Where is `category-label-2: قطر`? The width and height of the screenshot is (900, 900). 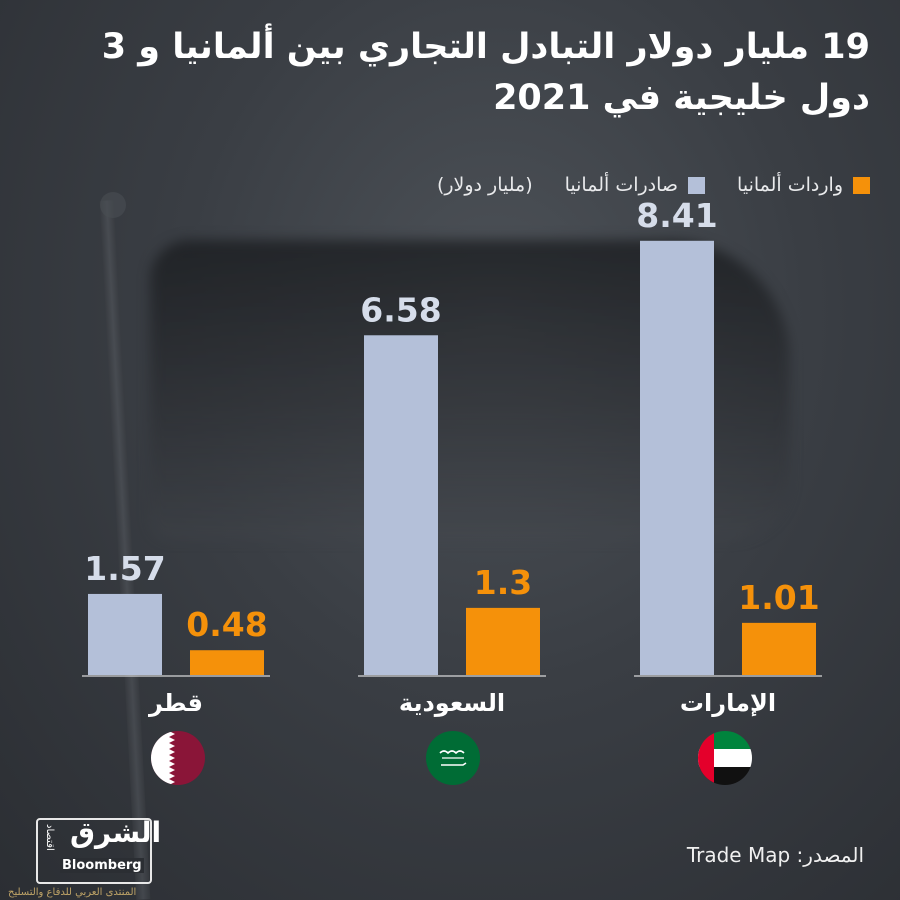
category-label-2: قطر is located at coordinates (175, 703).